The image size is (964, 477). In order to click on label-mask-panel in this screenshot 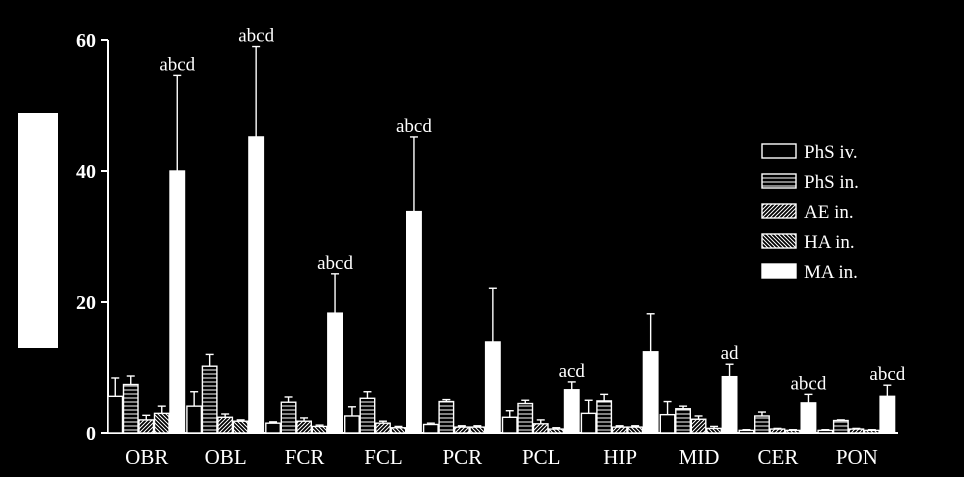, I will do `click(38, 230)`.